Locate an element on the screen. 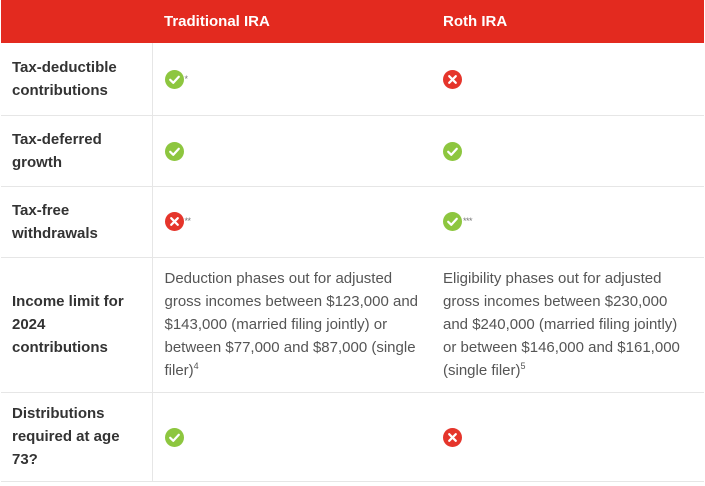  traditional-cell: ** is located at coordinates (291, 222).